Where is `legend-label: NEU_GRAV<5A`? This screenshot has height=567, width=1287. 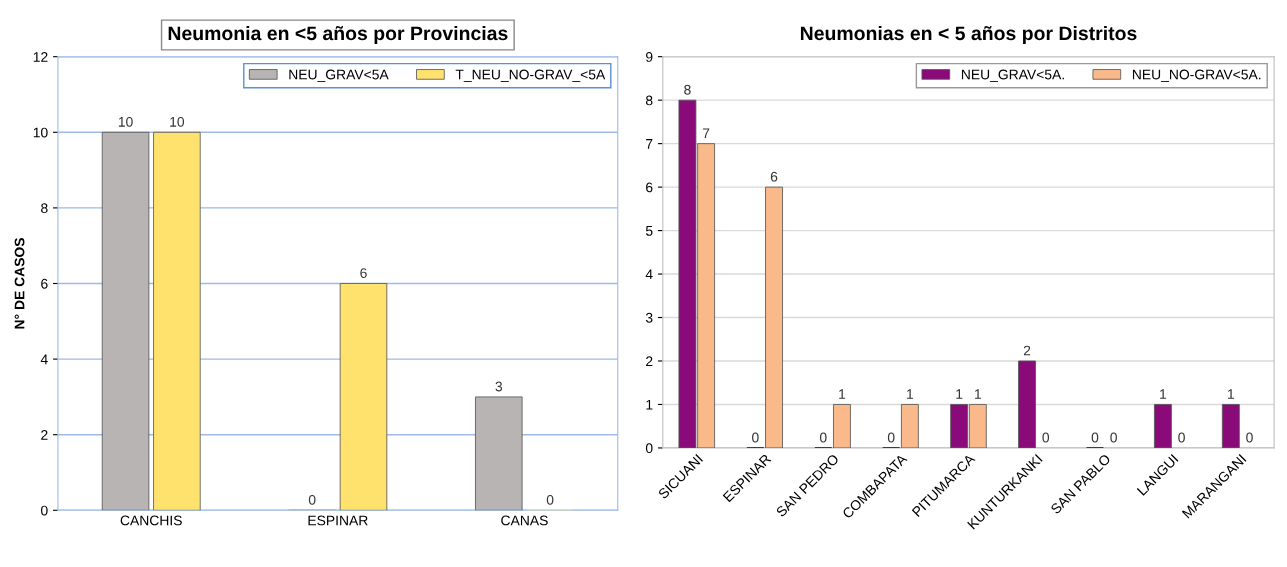
legend-label: NEU_GRAV<5A is located at coordinates (339, 76).